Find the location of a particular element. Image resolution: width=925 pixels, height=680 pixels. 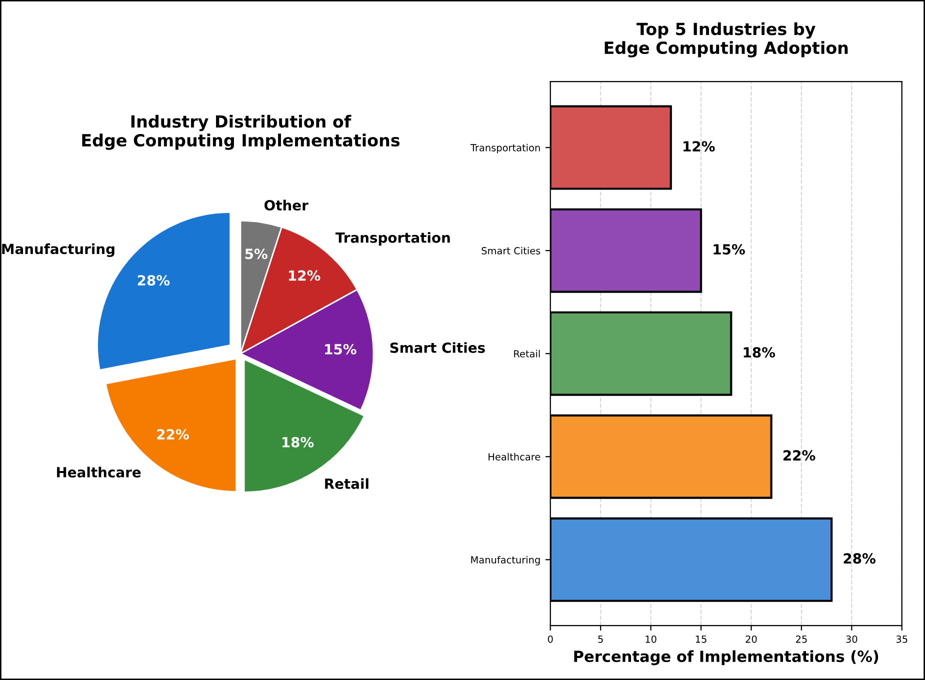

slice-label: Smart Cities is located at coordinates (437, 347).